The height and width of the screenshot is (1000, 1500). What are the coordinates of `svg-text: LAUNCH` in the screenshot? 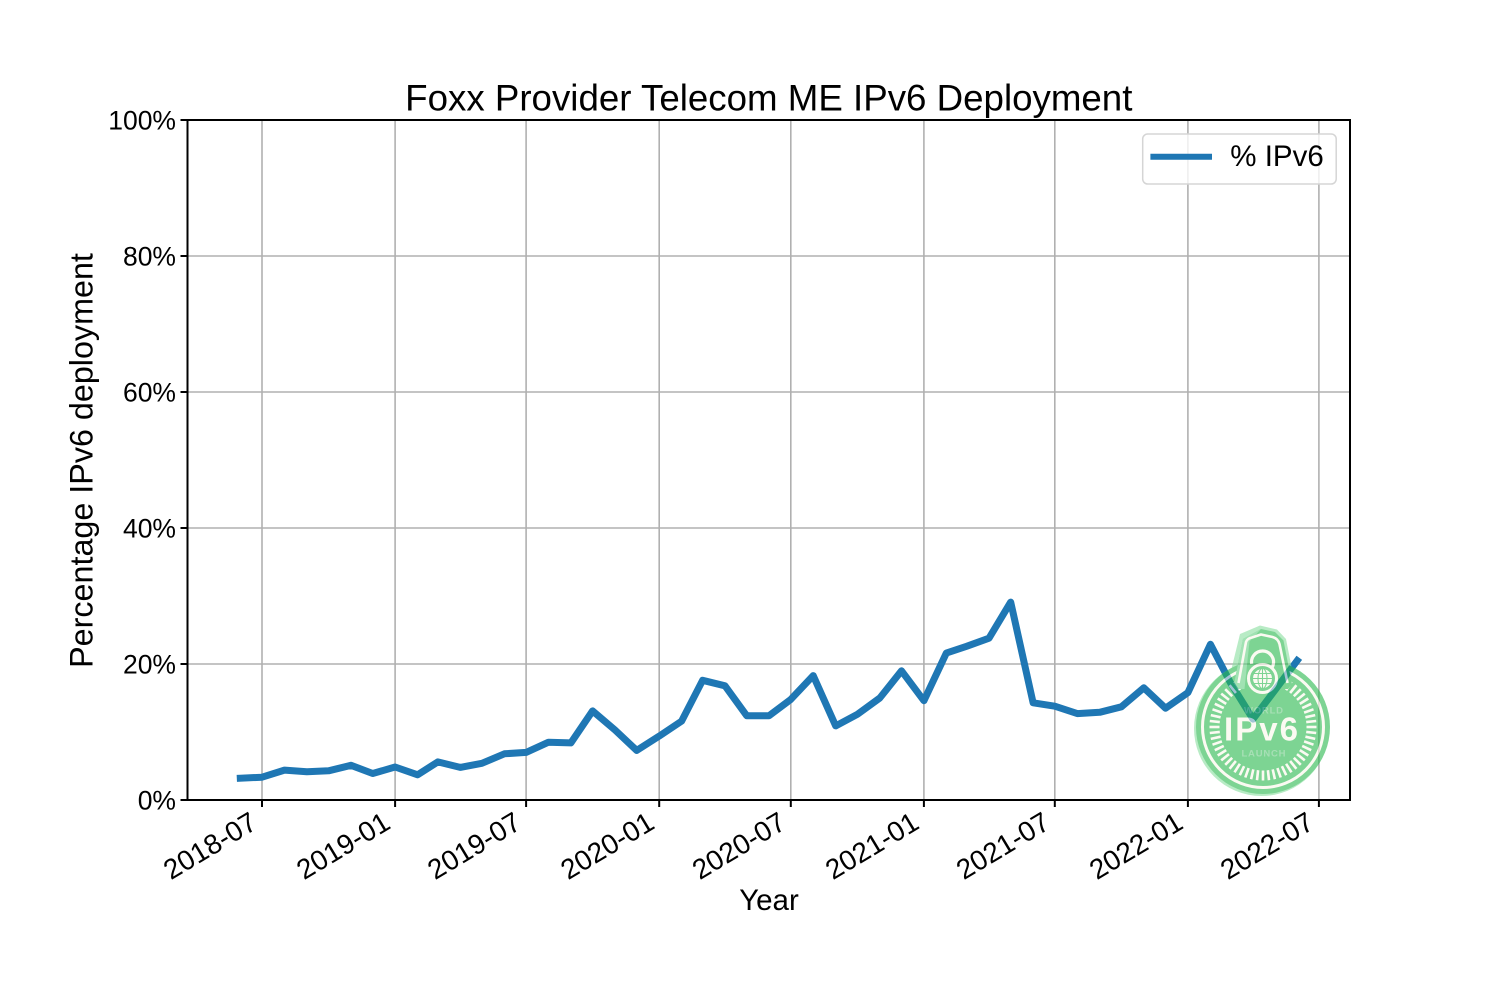 It's located at (1263, 754).